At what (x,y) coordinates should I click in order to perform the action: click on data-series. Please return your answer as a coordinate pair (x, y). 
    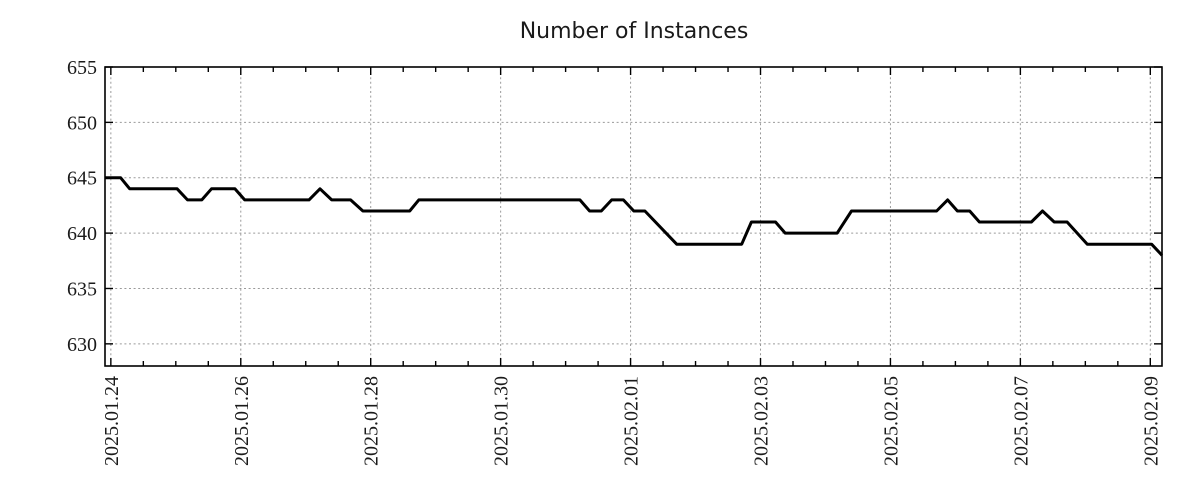
    Looking at the image, I should click on (634, 216).